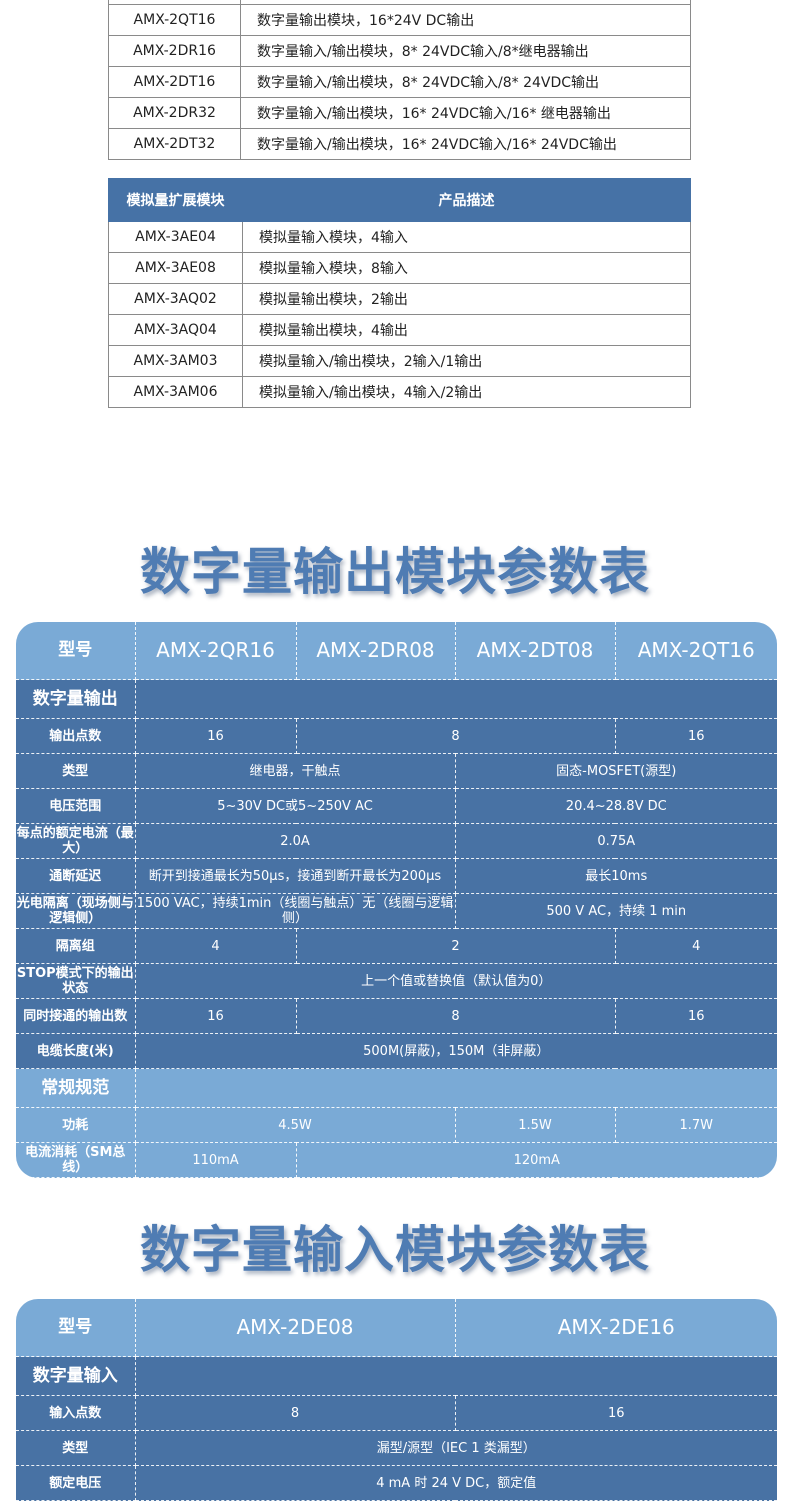 Image resolution: width=790 pixels, height=1501 pixels. I want to click on header-row: 型号 AMX-2DE08 AMX-2DE16, so click(396, 1328).